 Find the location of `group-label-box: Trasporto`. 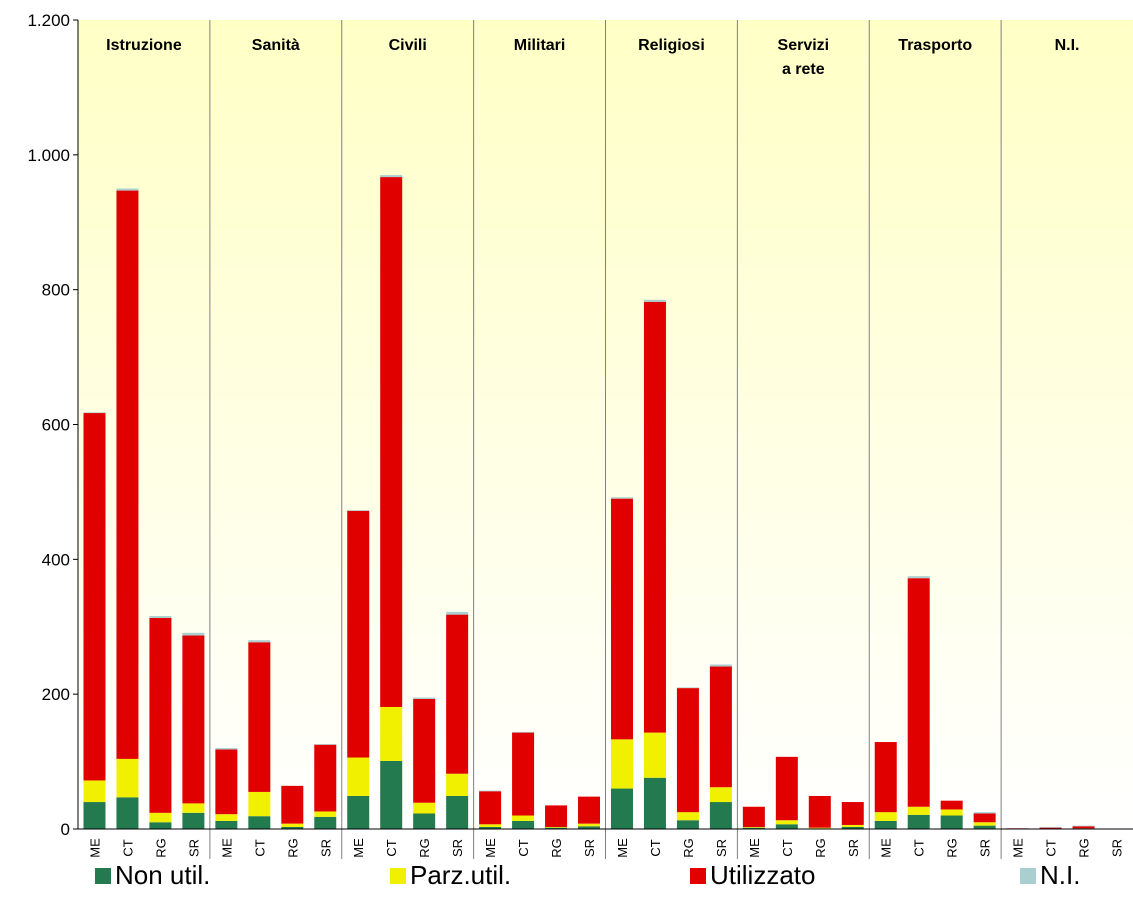

group-label-box: Trasporto is located at coordinates (935, 64).